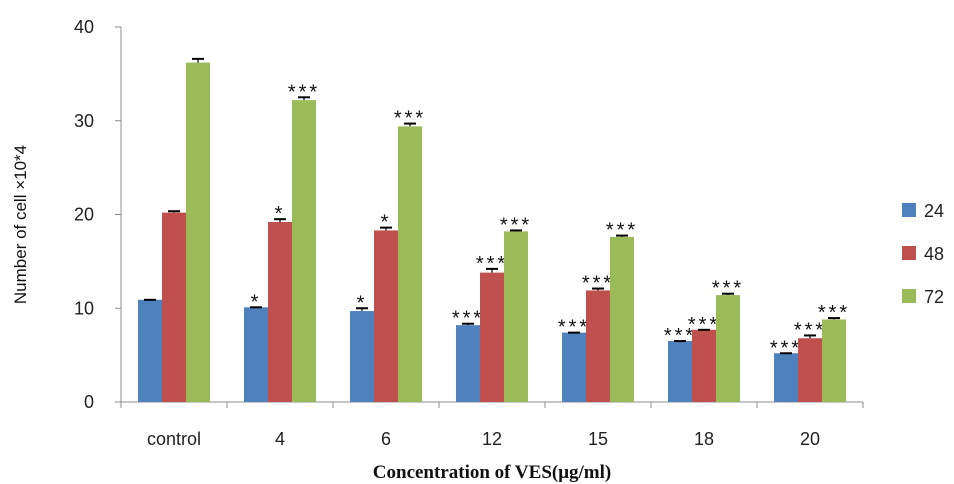  Describe the element at coordinates (84, 27) in the screenshot. I see `y-tick-label: 40` at that location.